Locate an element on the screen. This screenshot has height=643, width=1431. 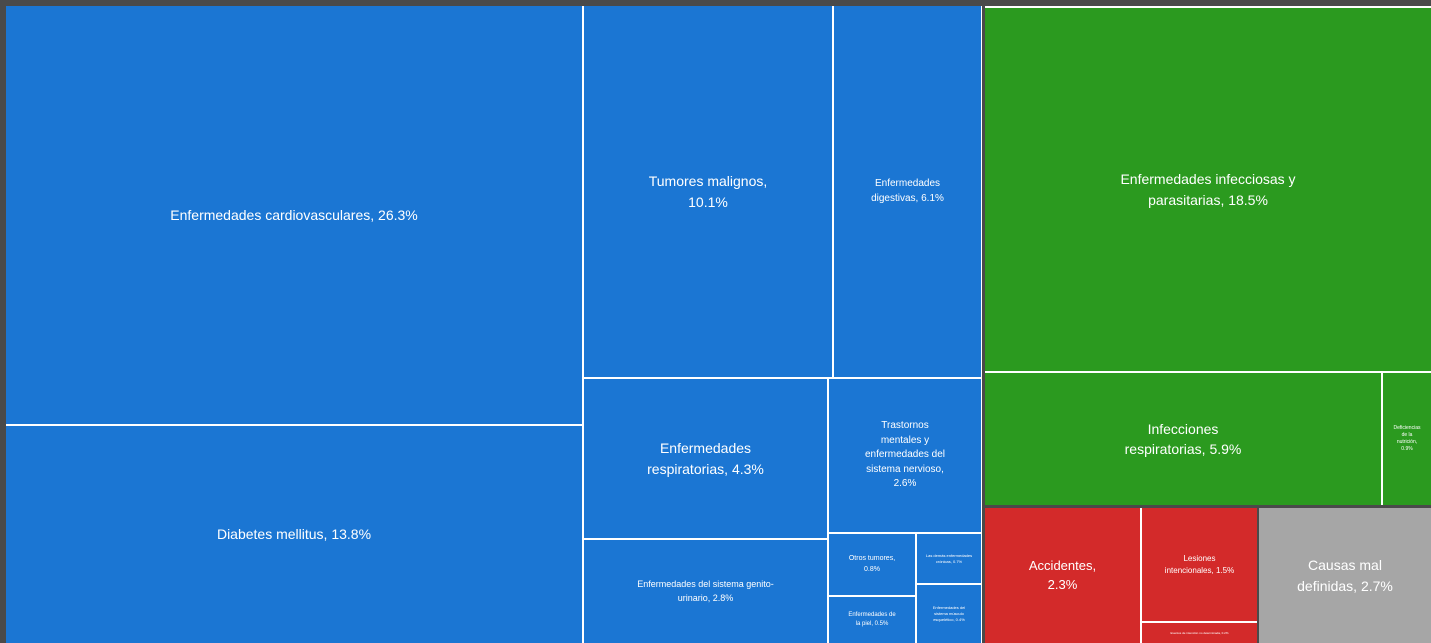
tile: Causas mal definidas, 2.7% is located at coordinates (1345, 575).